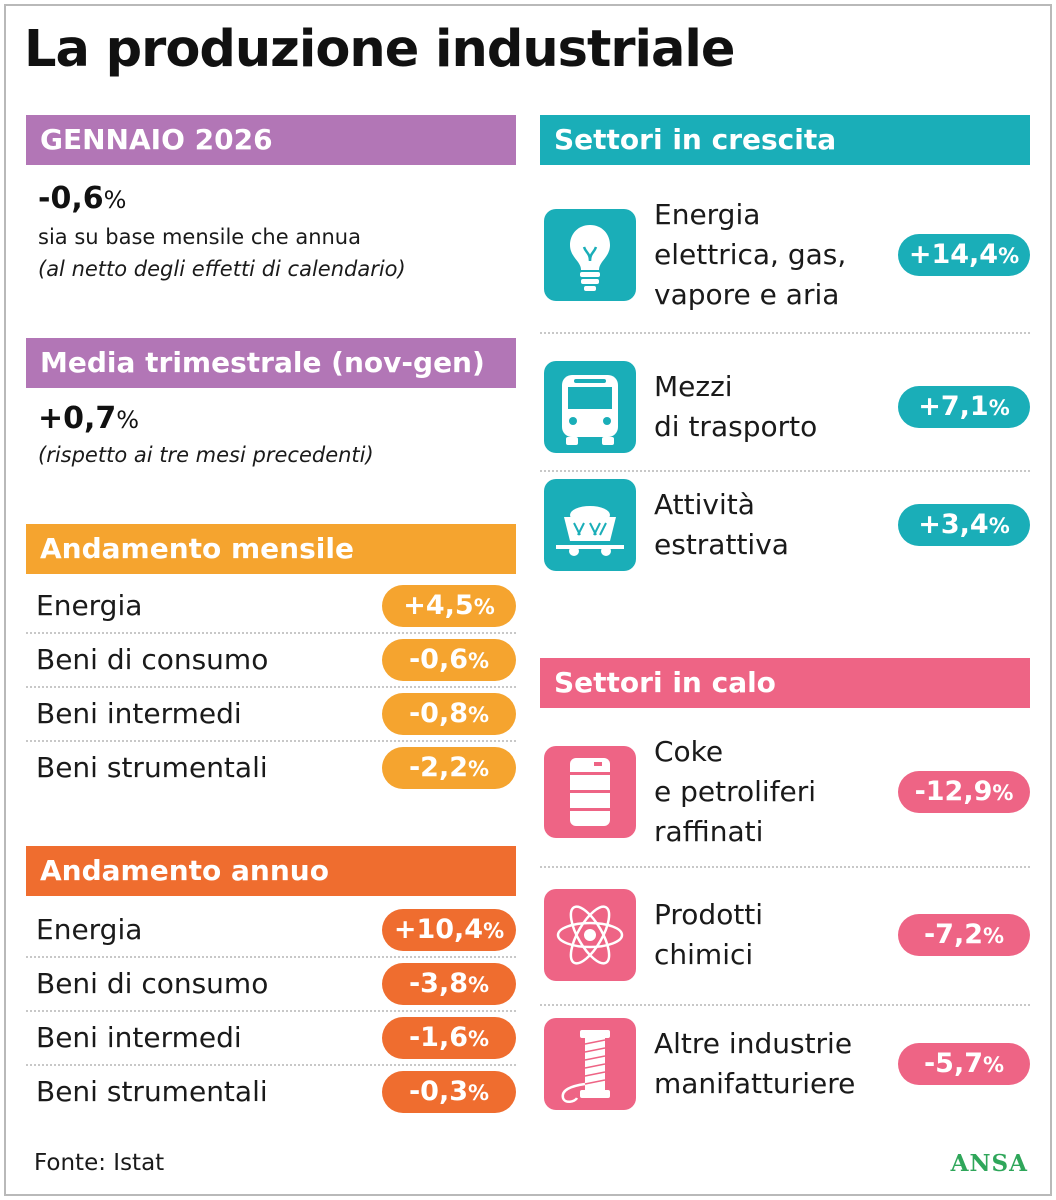  What do you see at coordinates (271, 715) in the screenshot?
I see `table-row: Beni intermedi -0,8%` at bounding box center [271, 715].